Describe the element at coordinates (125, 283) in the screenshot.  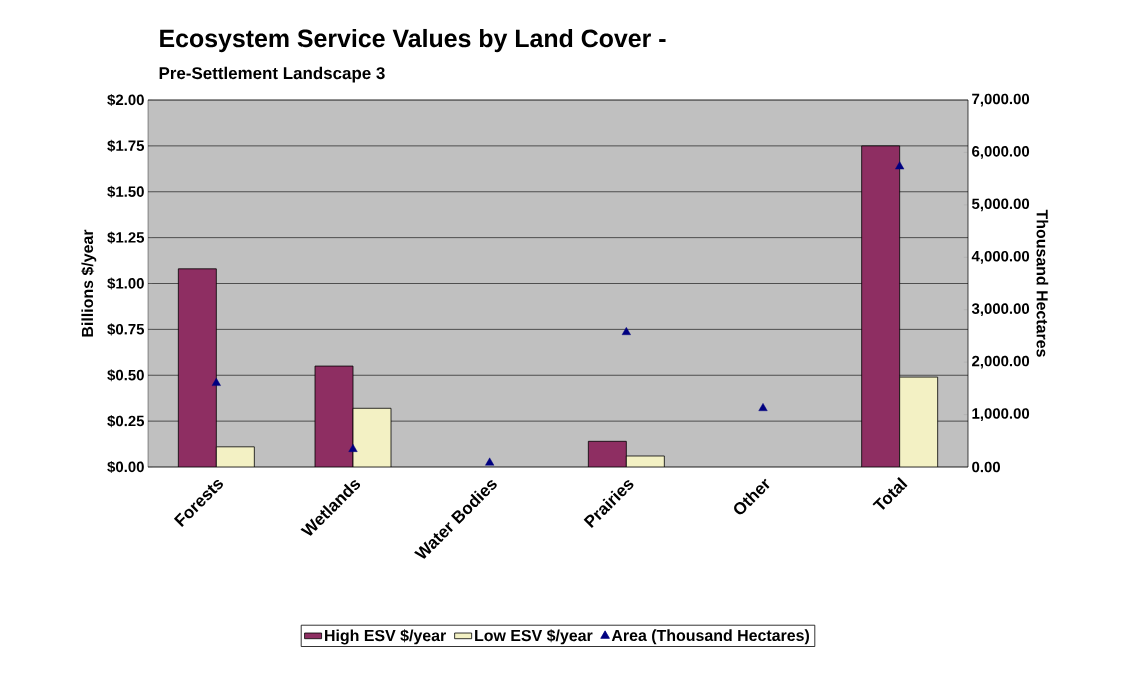
I see `y-tick-label: $1.00` at that location.